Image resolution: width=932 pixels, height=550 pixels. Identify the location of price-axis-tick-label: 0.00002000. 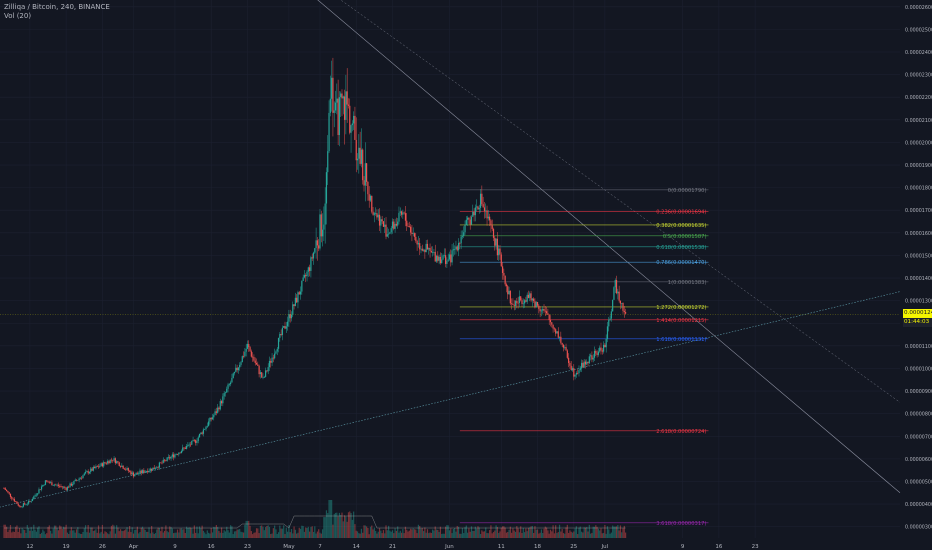
(918, 143).